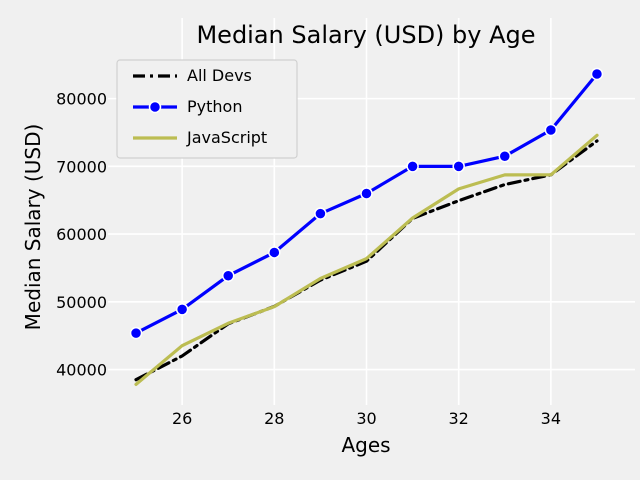 This screenshot has width=640, height=480. I want to click on chart-title: Median Salary (USD) by Age, so click(365, 35).